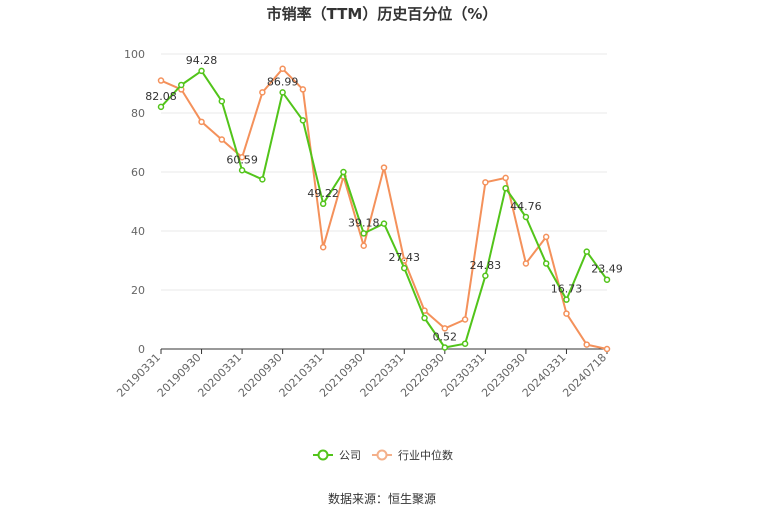 The image size is (765, 517). I want to click on data-label: 86.99, so click(283, 81).